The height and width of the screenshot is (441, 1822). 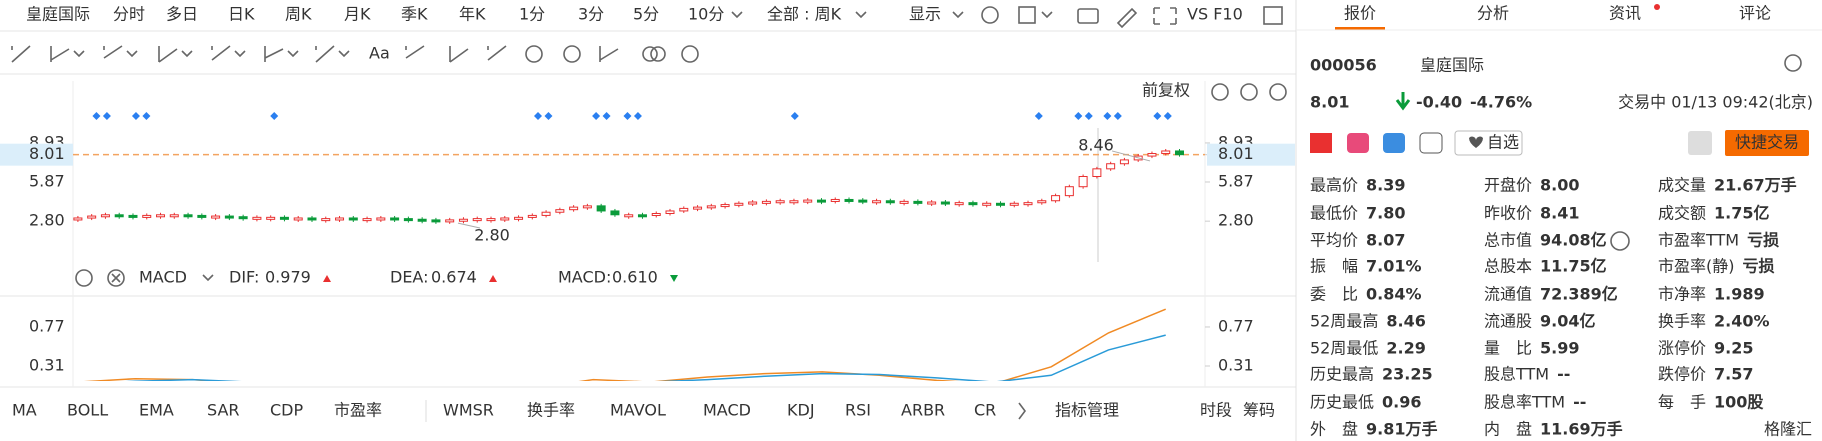 I want to click on indicator-manage: 指标管理, so click(x=1087, y=410).